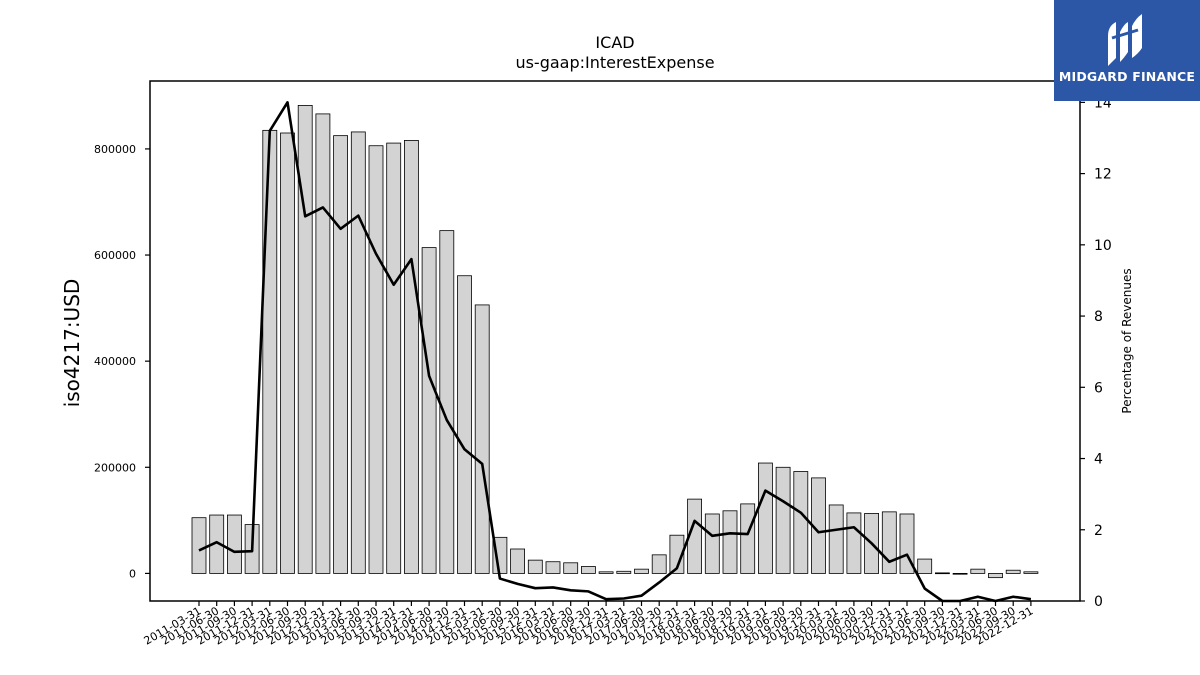 The height and width of the screenshot is (675, 1200). Describe the element at coordinates (1103, 175) in the screenshot. I see `y2-tick-label: 12` at that location.